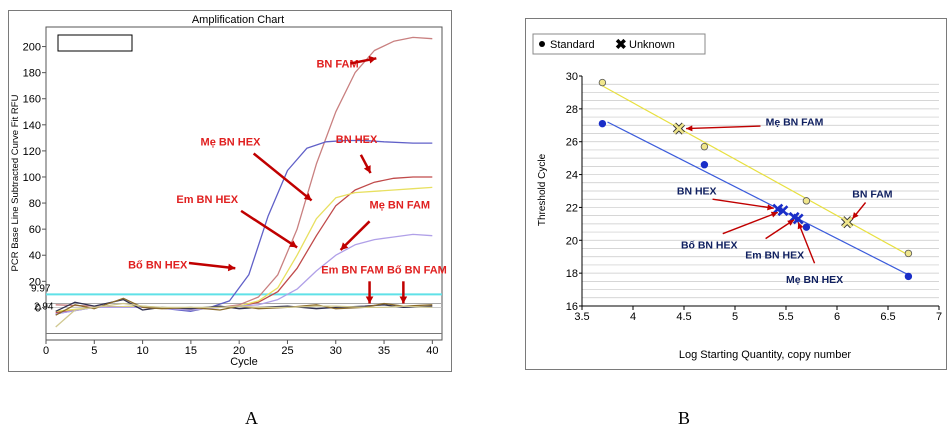 This screenshot has width=948, height=439. I want to click on x-tick-label: 40, so click(432, 351).